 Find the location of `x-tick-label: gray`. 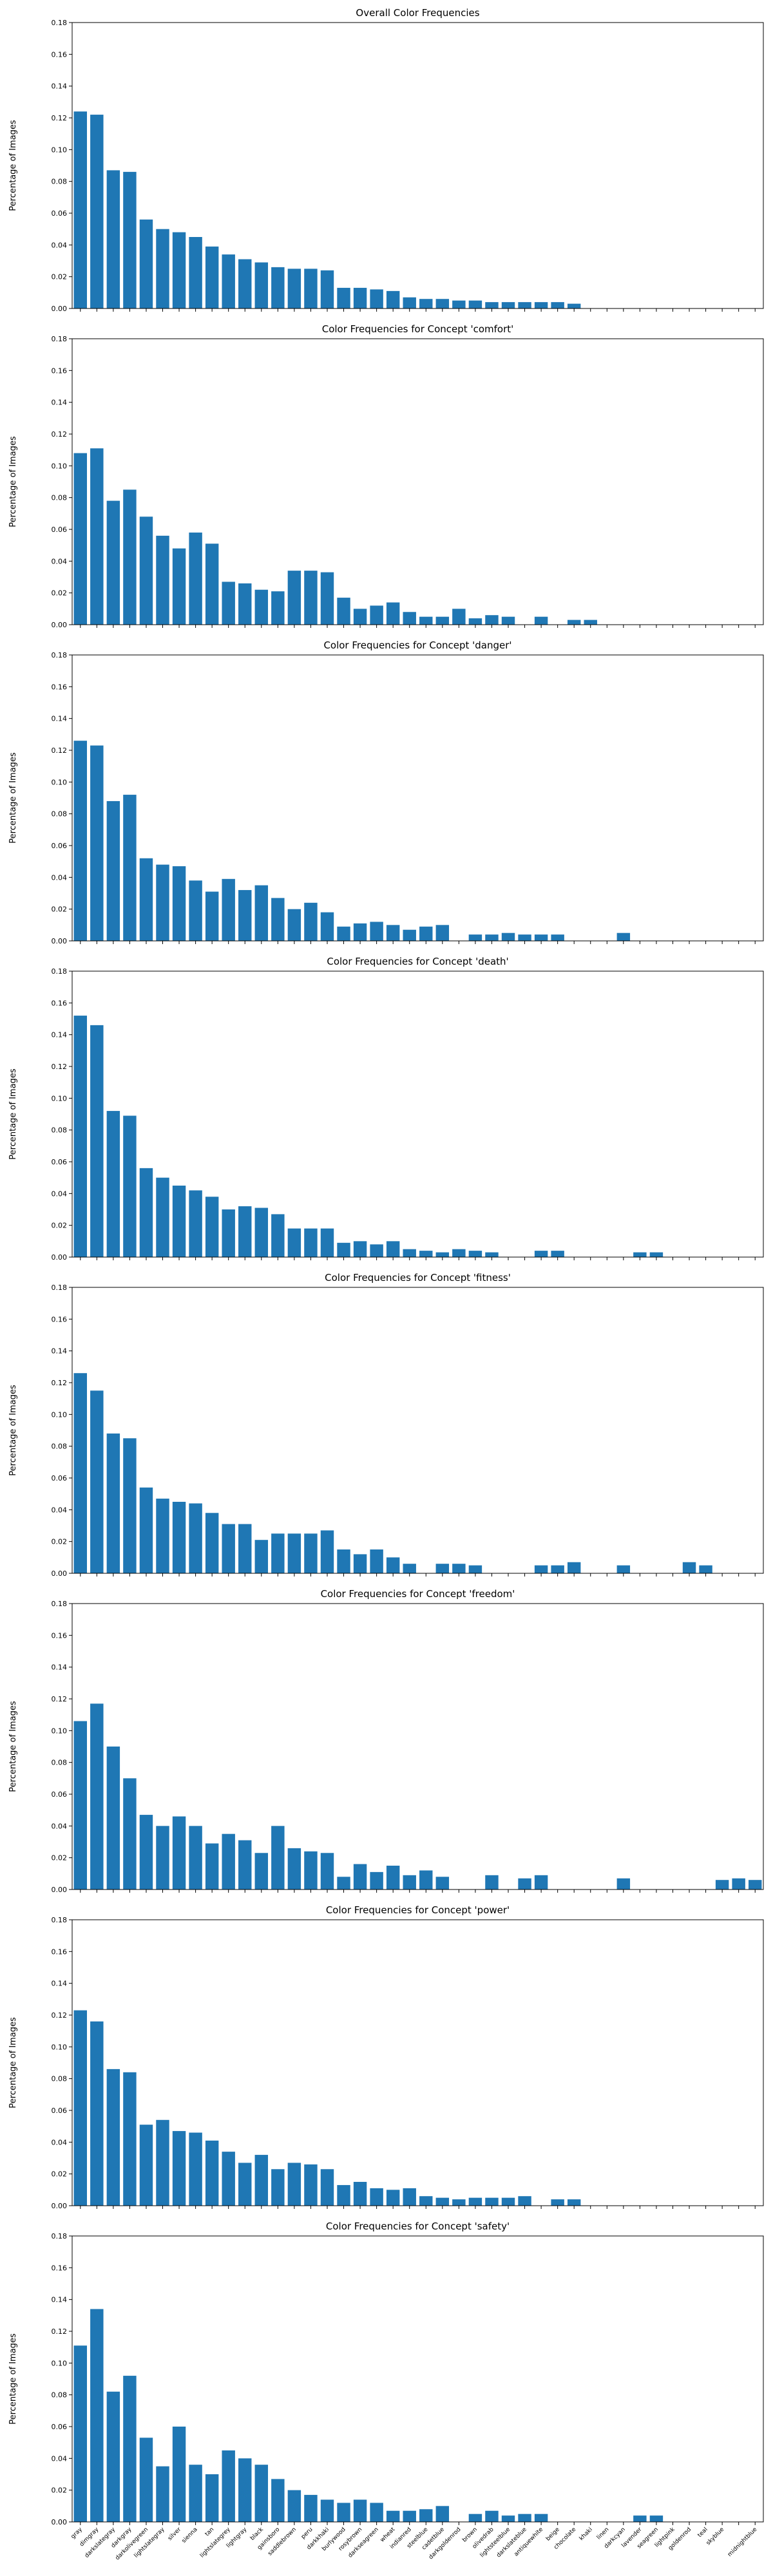

x-tick-label: gray is located at coordinates (77, 2533).